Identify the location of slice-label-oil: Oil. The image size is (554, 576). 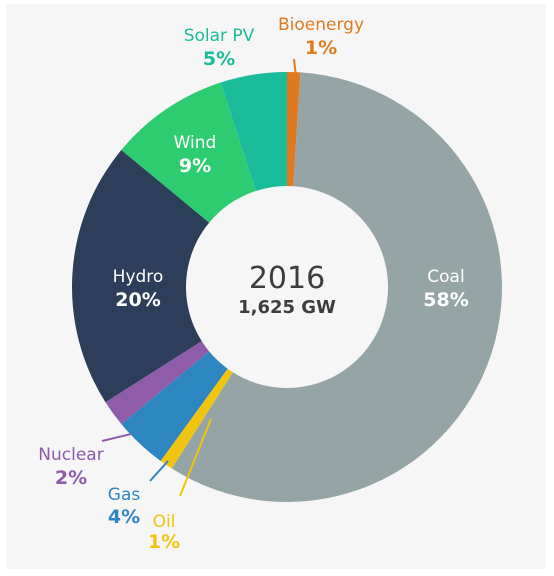
(164, 522).